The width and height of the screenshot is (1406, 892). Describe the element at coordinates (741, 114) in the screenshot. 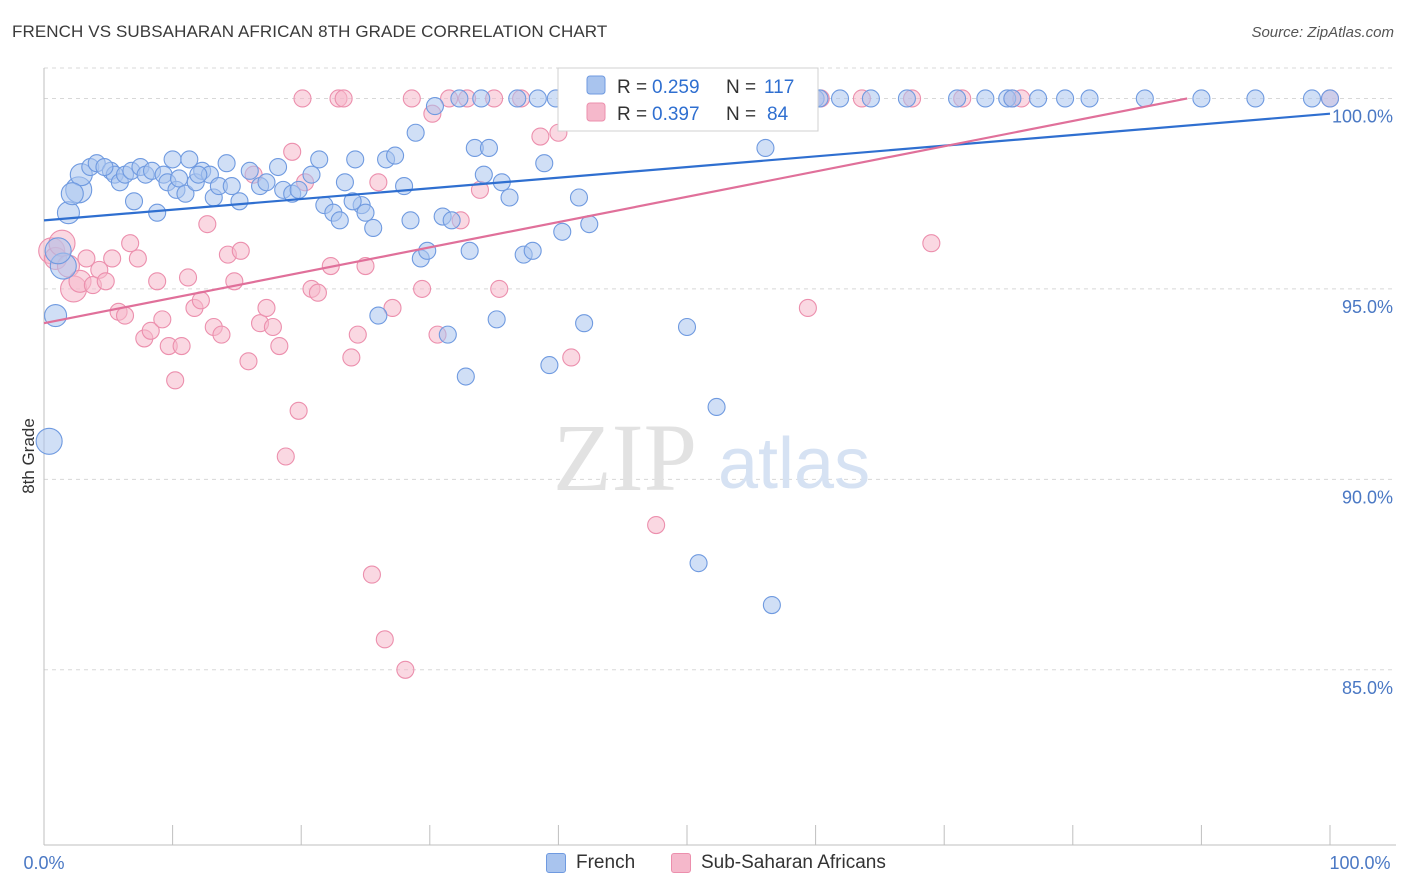

I see `ssa-n-label: N =` at that location.